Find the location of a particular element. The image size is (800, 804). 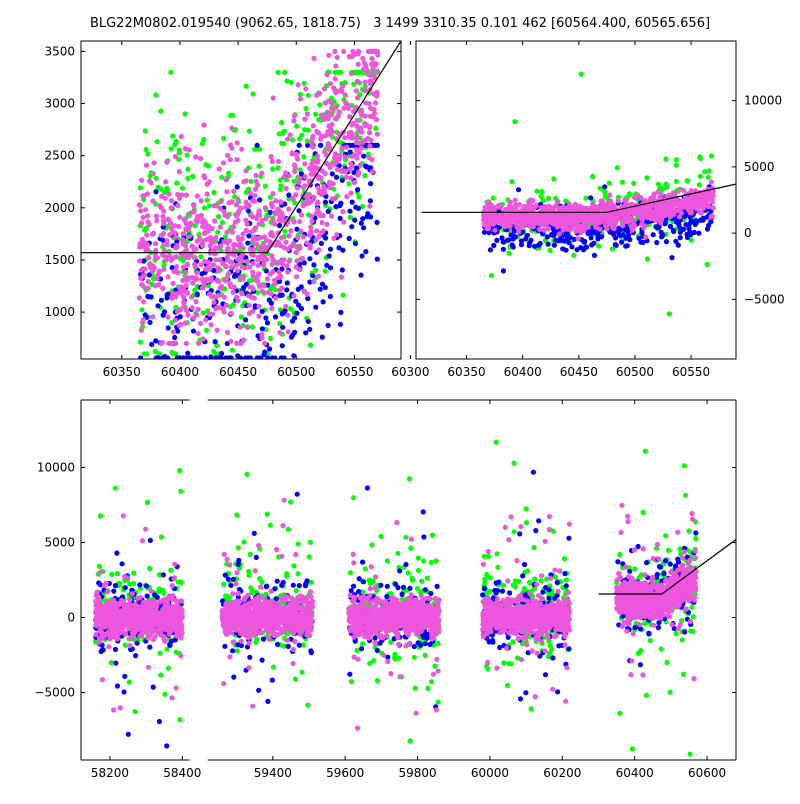

data-points is located at coordinates (598, 194).